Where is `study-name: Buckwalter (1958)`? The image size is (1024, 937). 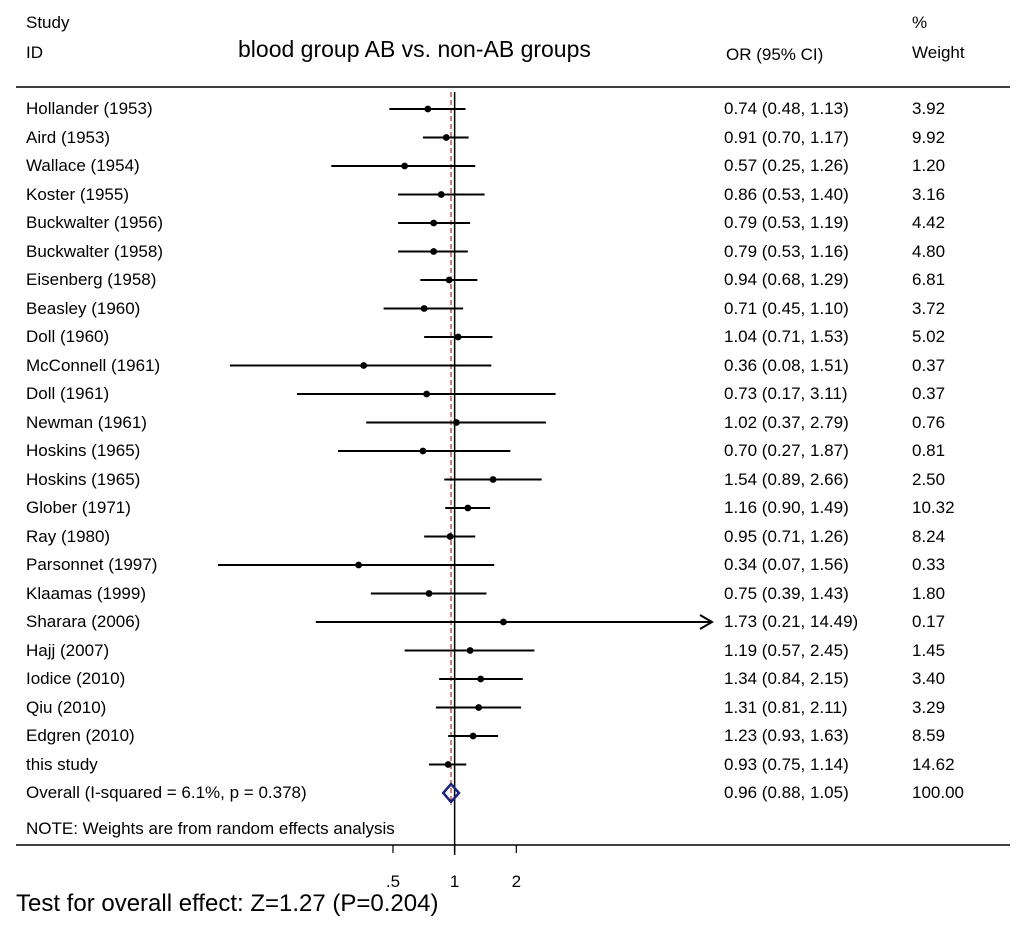
study-name: Buckwalter (1958) is located at coordinates (95, 251).